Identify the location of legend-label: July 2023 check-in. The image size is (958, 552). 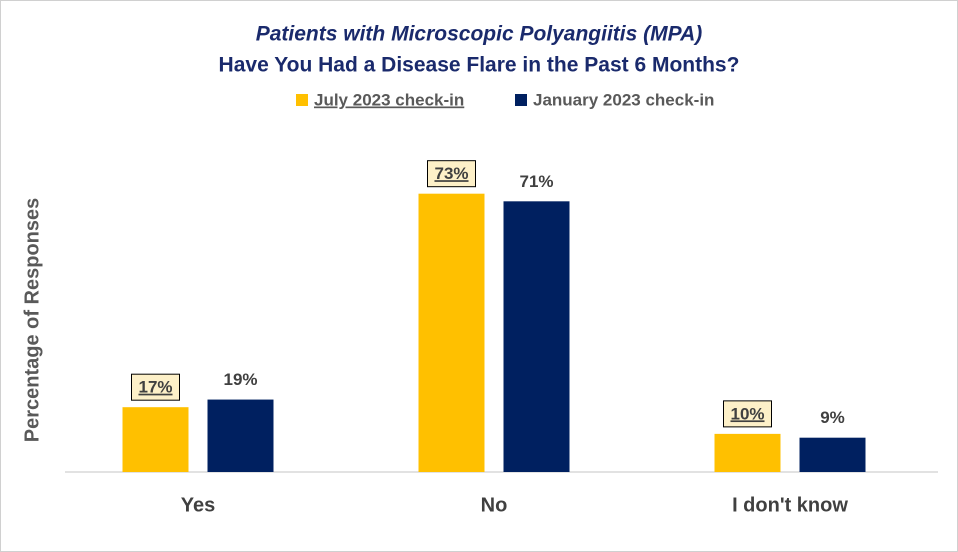
(389, 99).